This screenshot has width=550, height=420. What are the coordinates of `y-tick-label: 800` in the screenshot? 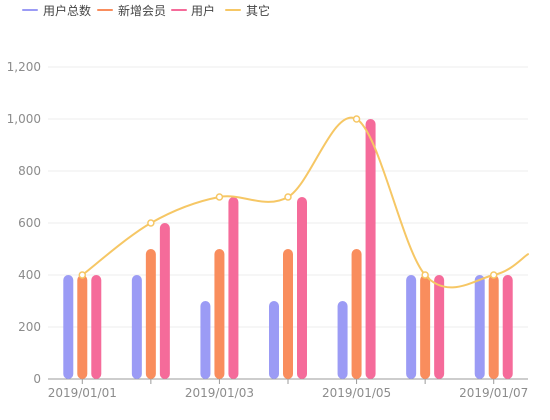 It's located at (29, 171).